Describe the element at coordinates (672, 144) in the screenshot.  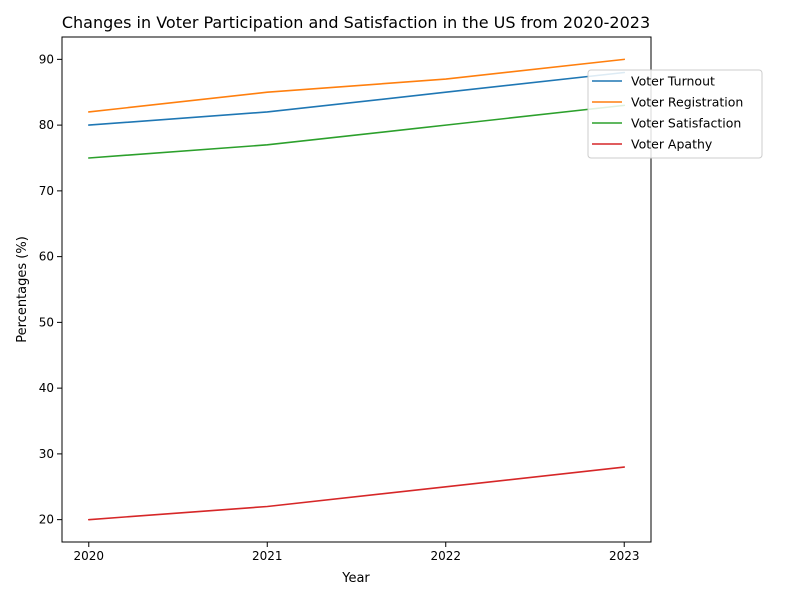
I see `legend-label-voter-apathy: Voter Apathy` at that location.